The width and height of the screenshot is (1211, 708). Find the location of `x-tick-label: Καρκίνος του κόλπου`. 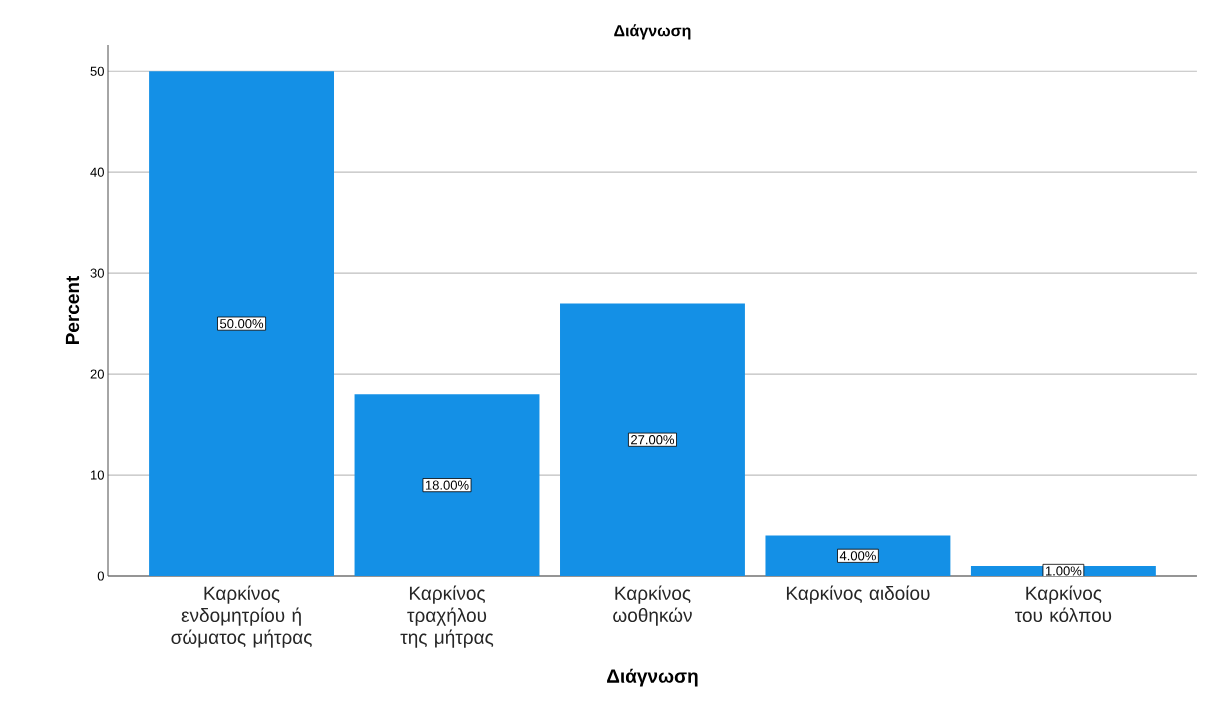

x-tick-label: Καρκίνος του κόλπου is located at coordinates (1063, 604).